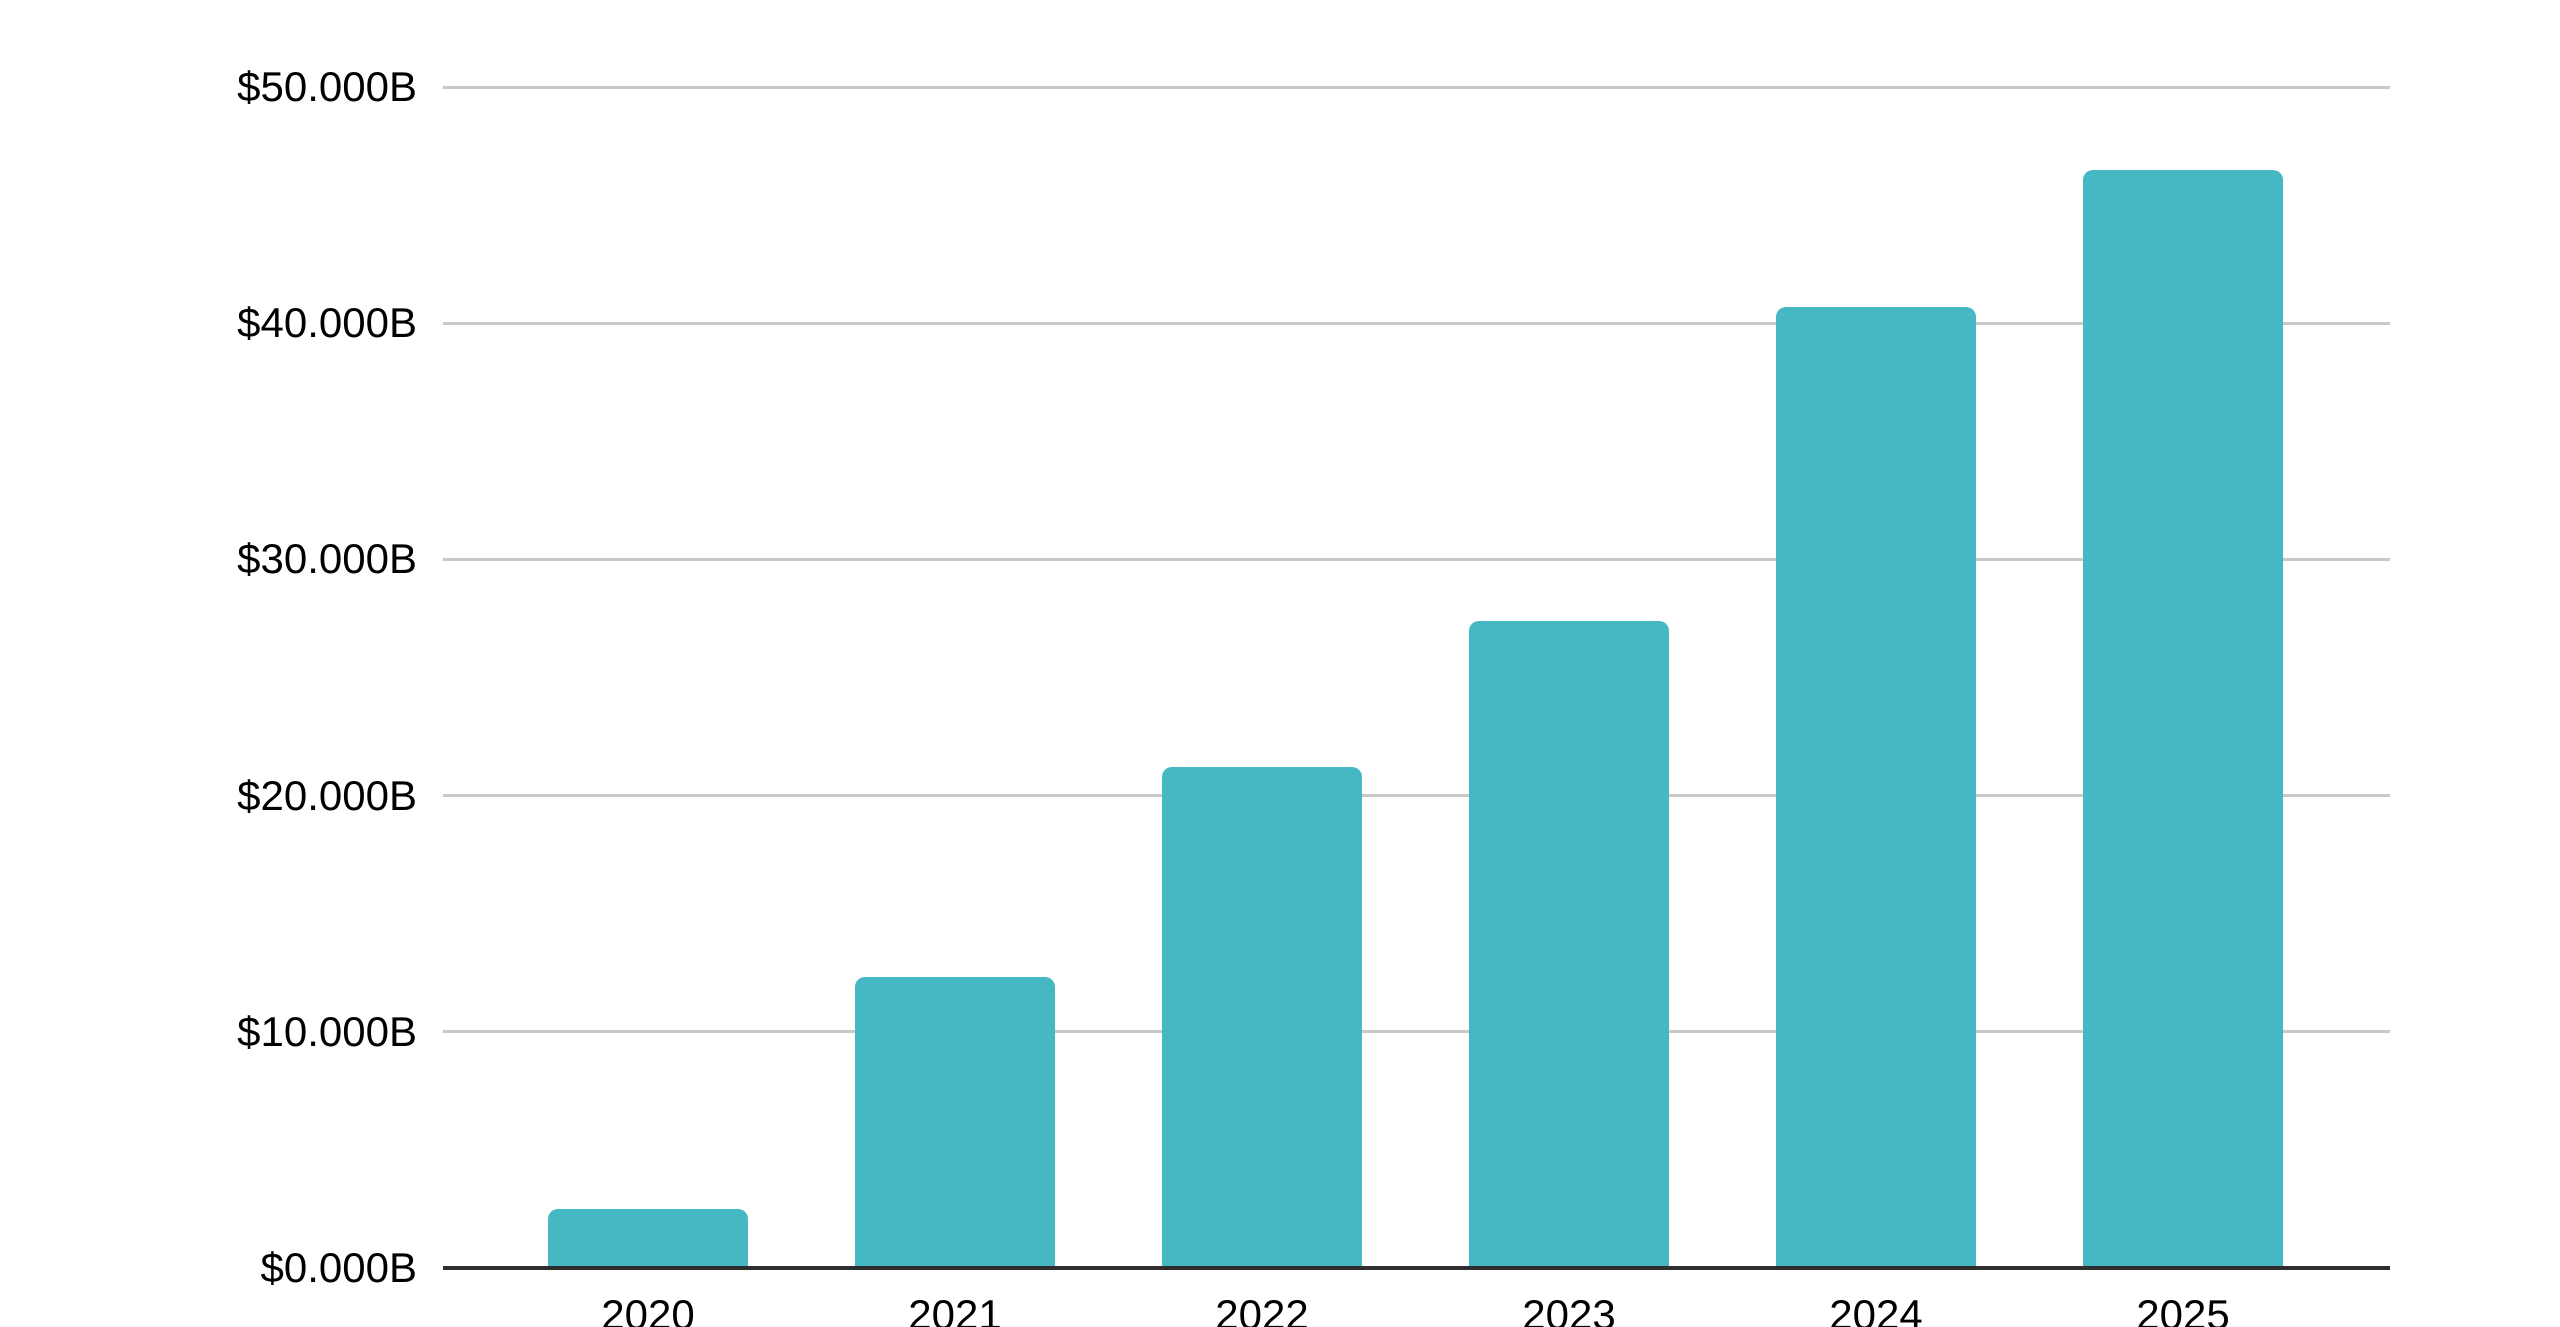 This screenshot has height=1327, width=2560. Describe the element at coordinates (1569, 944) in the screenshot. I see `bar-2023` at that location.